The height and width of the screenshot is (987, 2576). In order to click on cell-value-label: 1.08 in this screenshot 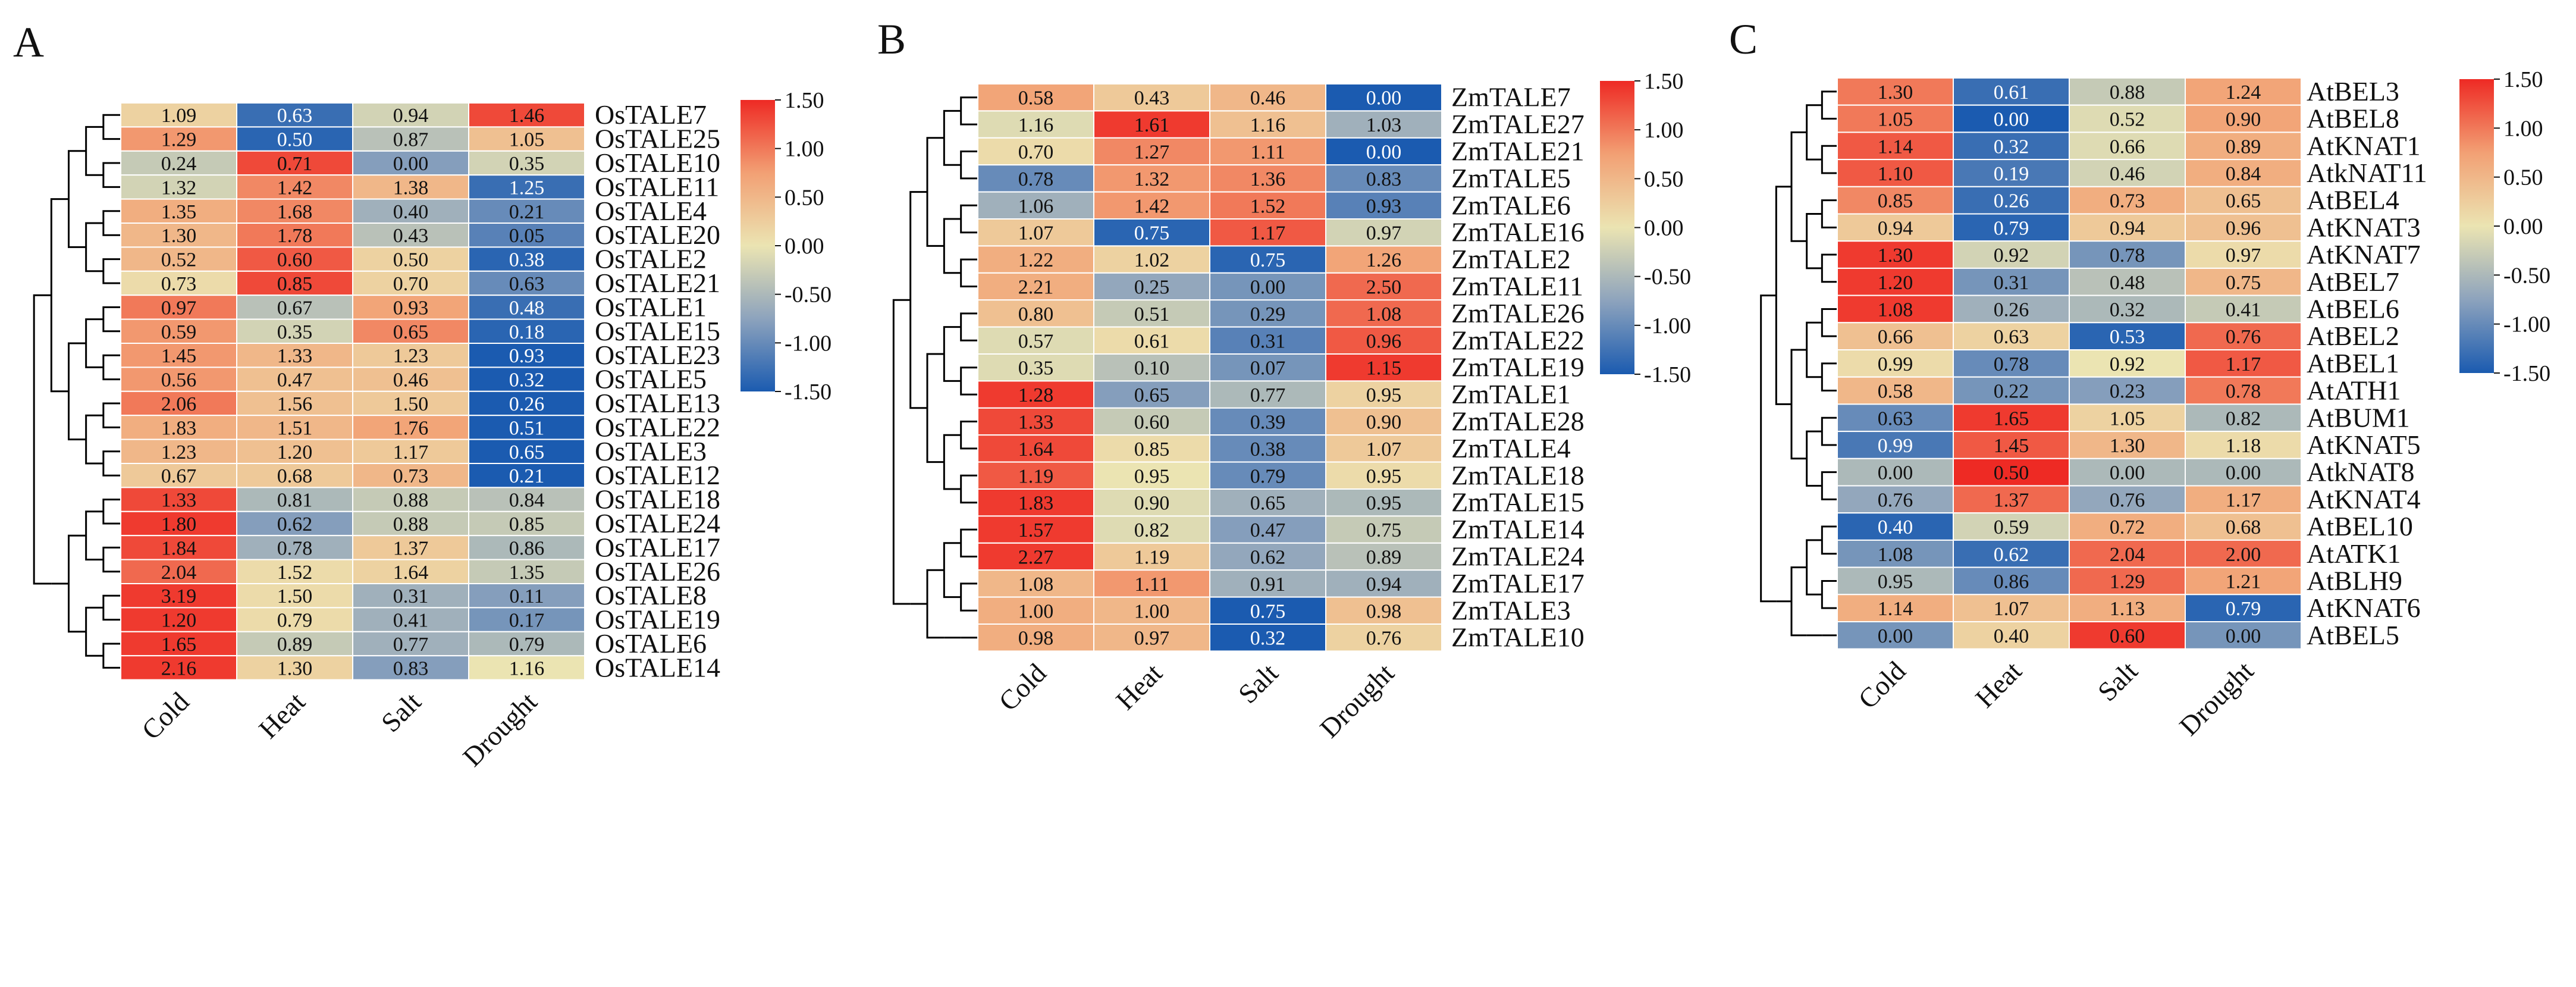, I will do `click(1895, 555)`.